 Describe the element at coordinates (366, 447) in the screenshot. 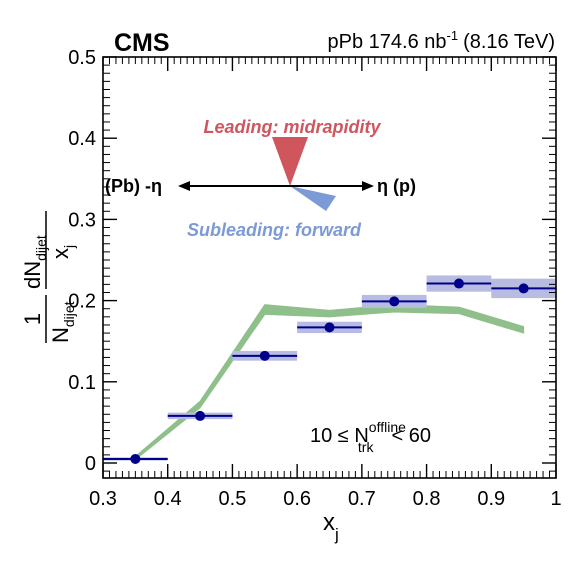

I see `annotation-sub: trk` at that location.